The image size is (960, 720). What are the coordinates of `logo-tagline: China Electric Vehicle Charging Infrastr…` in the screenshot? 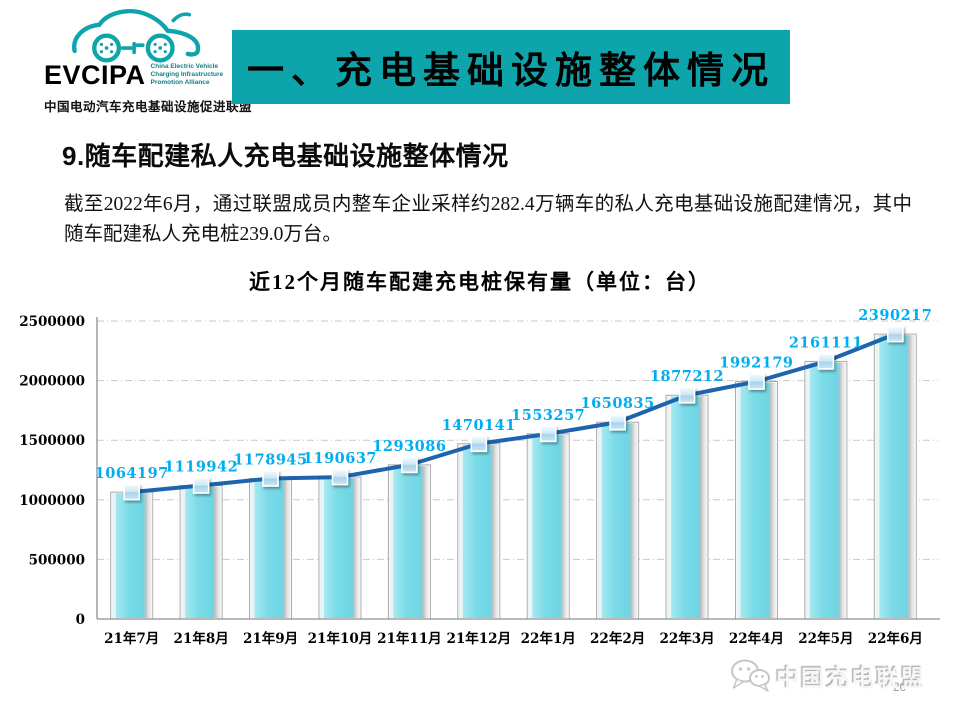 It's located at (187, 74).